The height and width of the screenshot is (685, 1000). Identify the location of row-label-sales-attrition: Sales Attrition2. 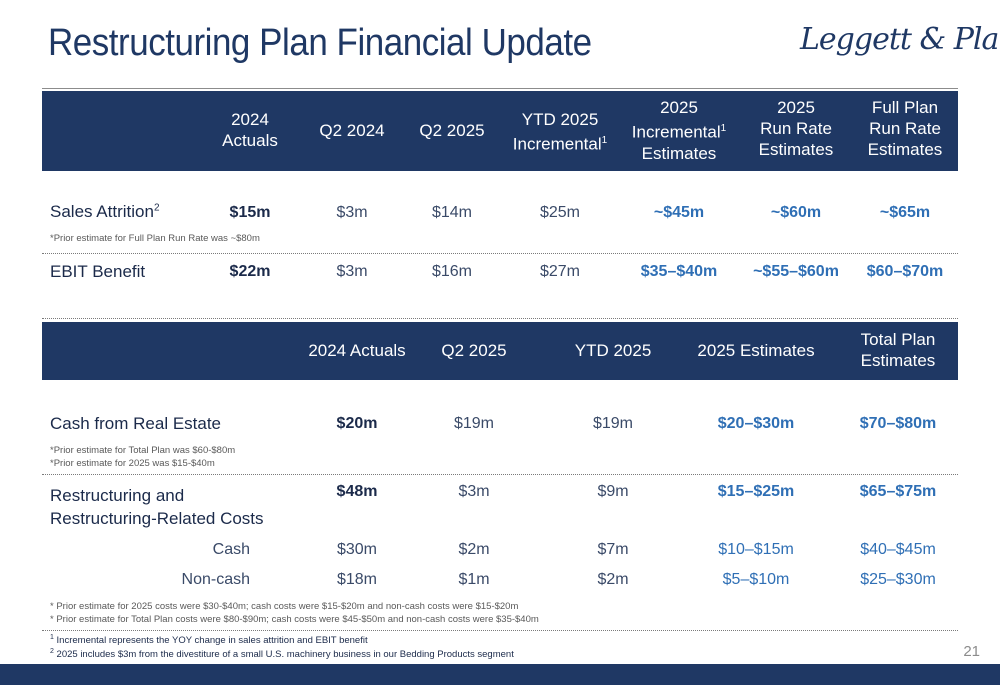
(105, 212).